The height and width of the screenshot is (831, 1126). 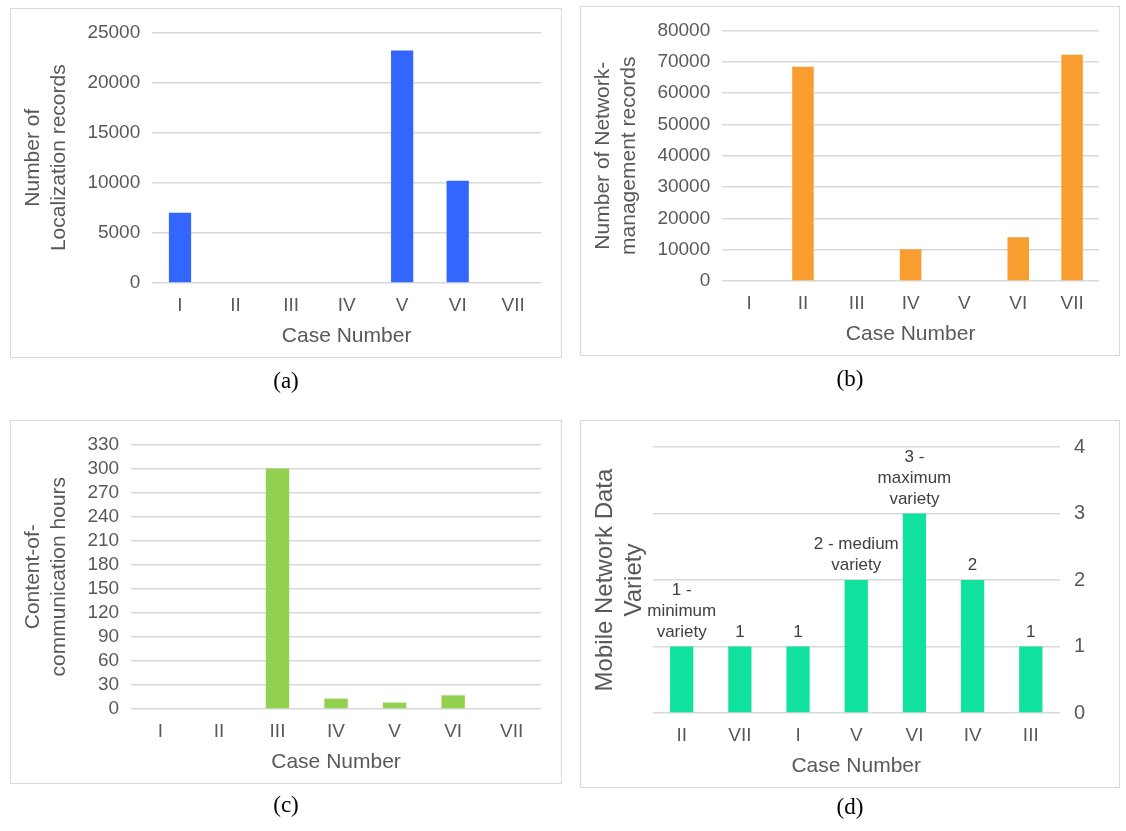 What do you see at coordinates (1079, 512) in the screenshot?
I see `y2-tick-label: 3` at bounding box center [1079, 512].